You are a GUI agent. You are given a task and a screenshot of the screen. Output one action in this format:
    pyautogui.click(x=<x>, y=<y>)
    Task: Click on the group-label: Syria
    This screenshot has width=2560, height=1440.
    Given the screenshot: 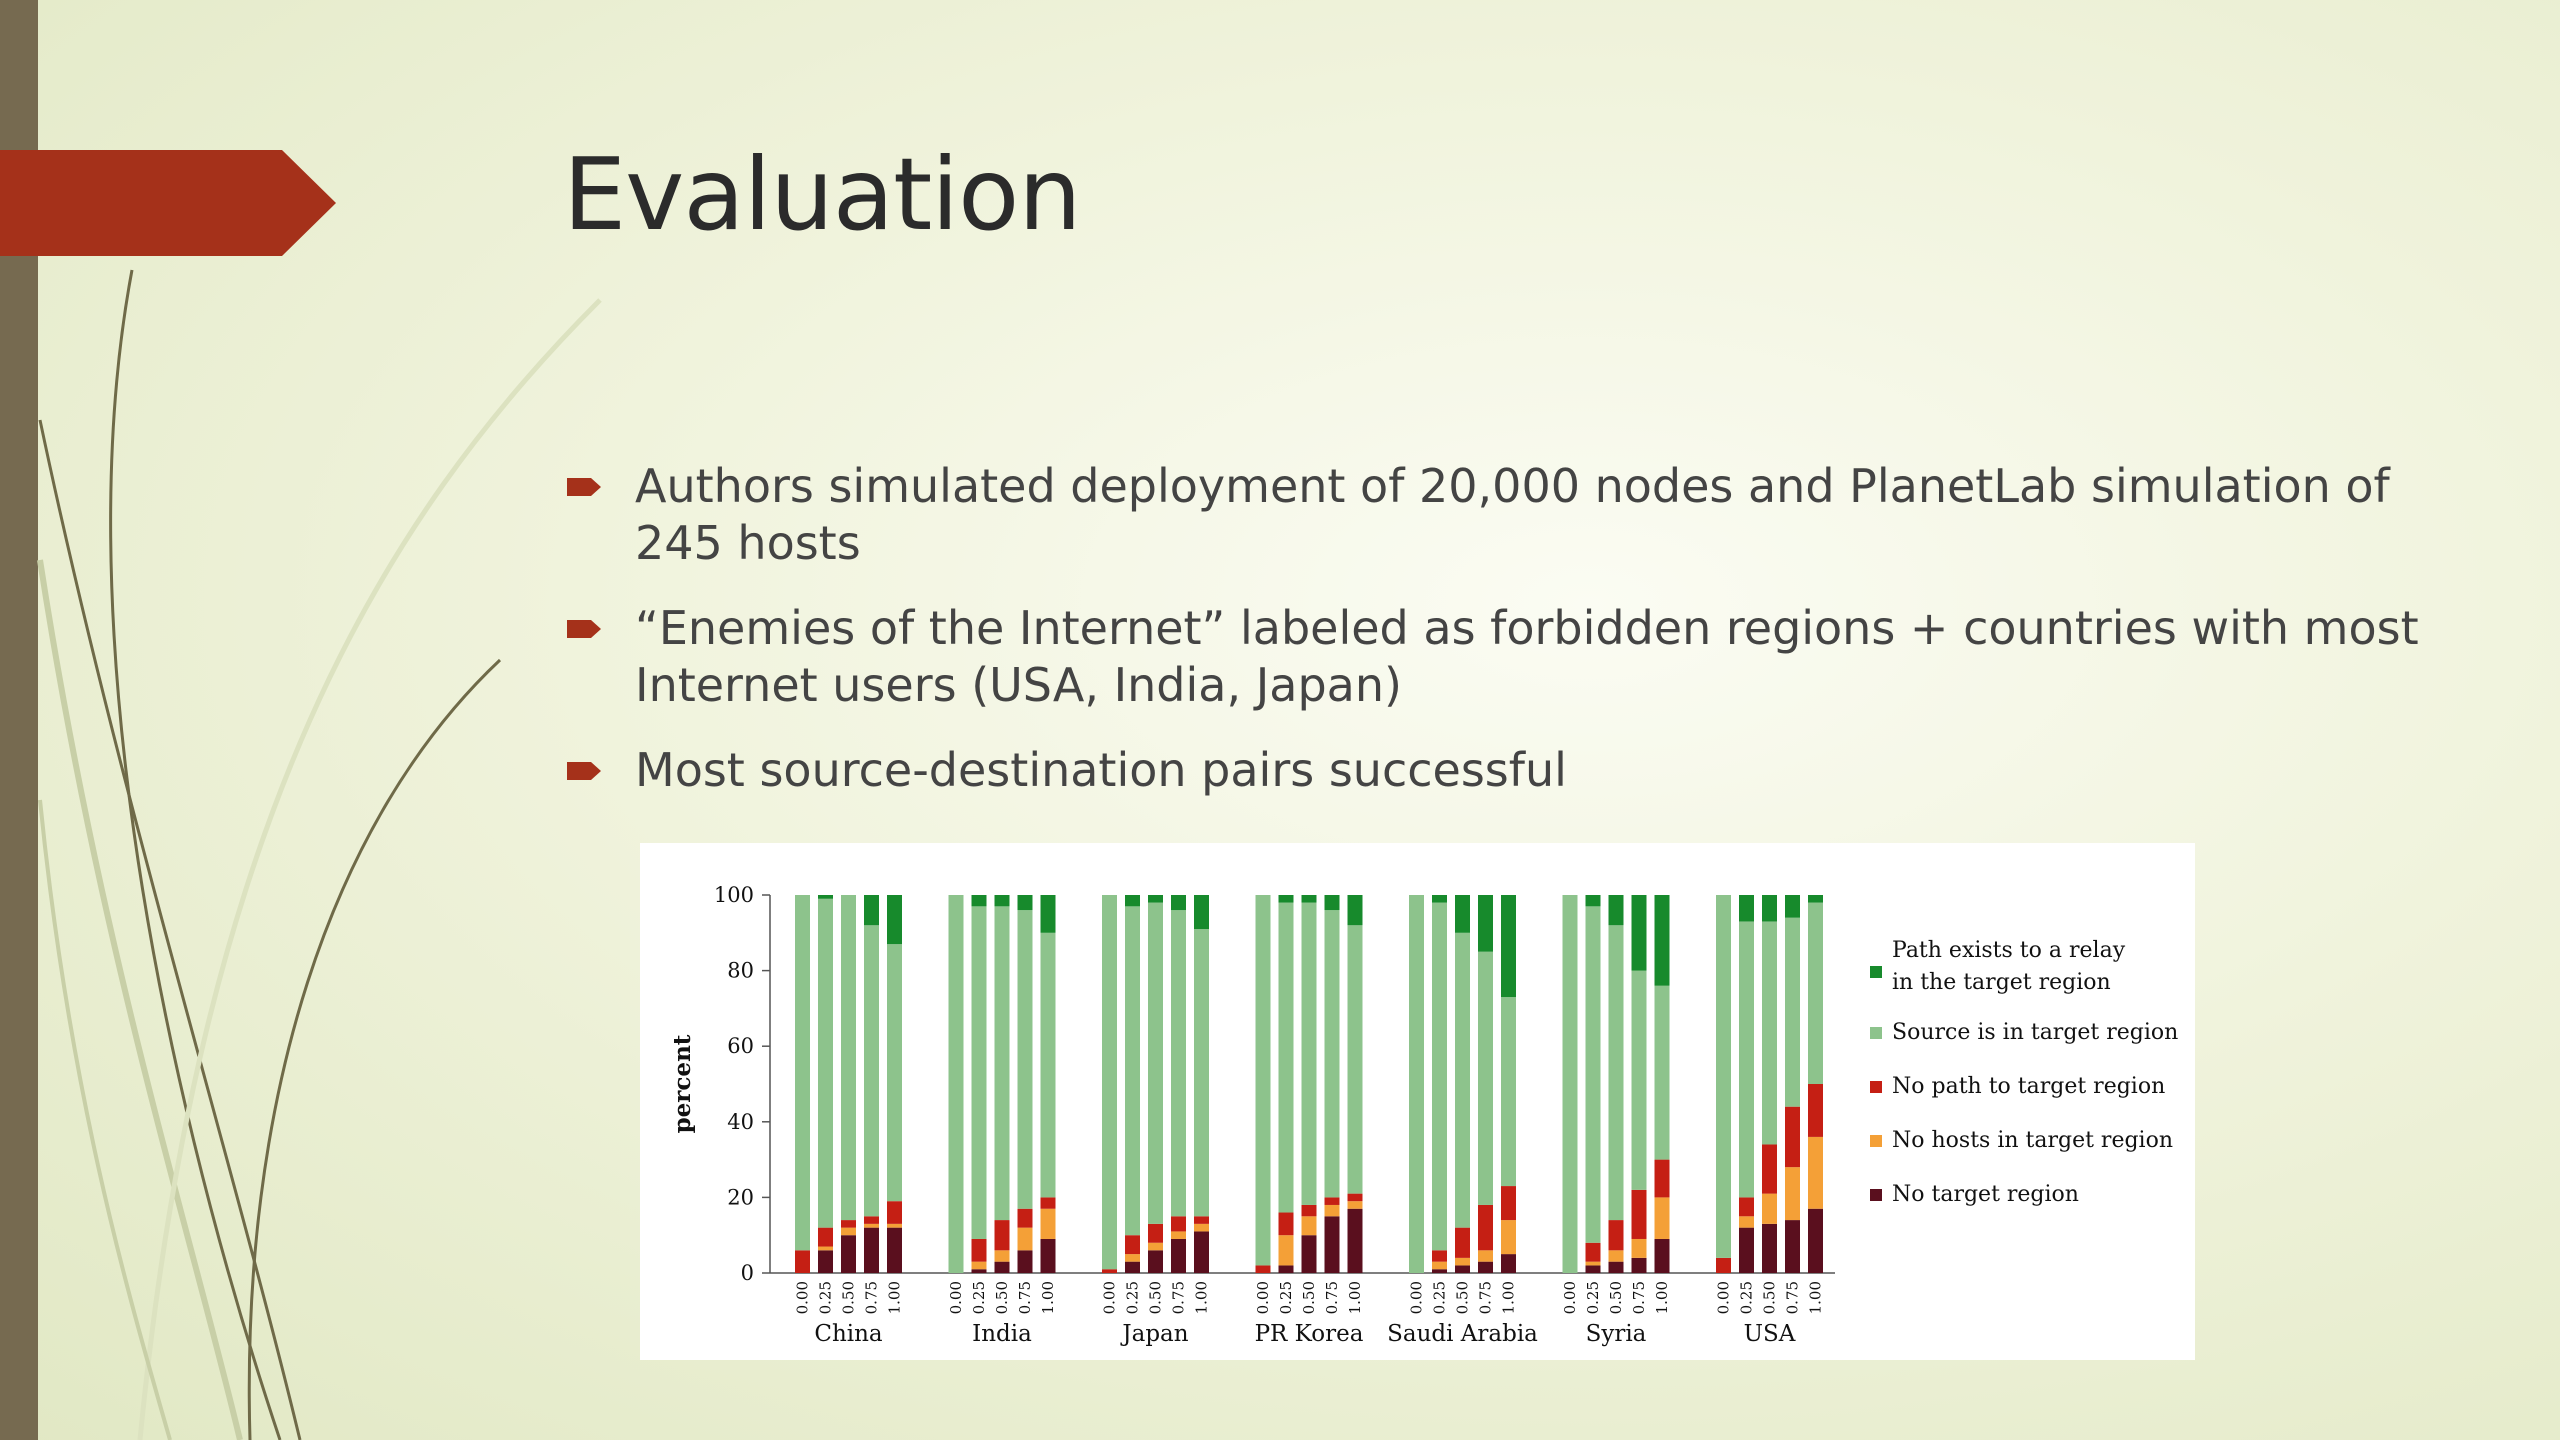 What is the action you would take?
    pyautogui.click(x=1616, y=1334)
    